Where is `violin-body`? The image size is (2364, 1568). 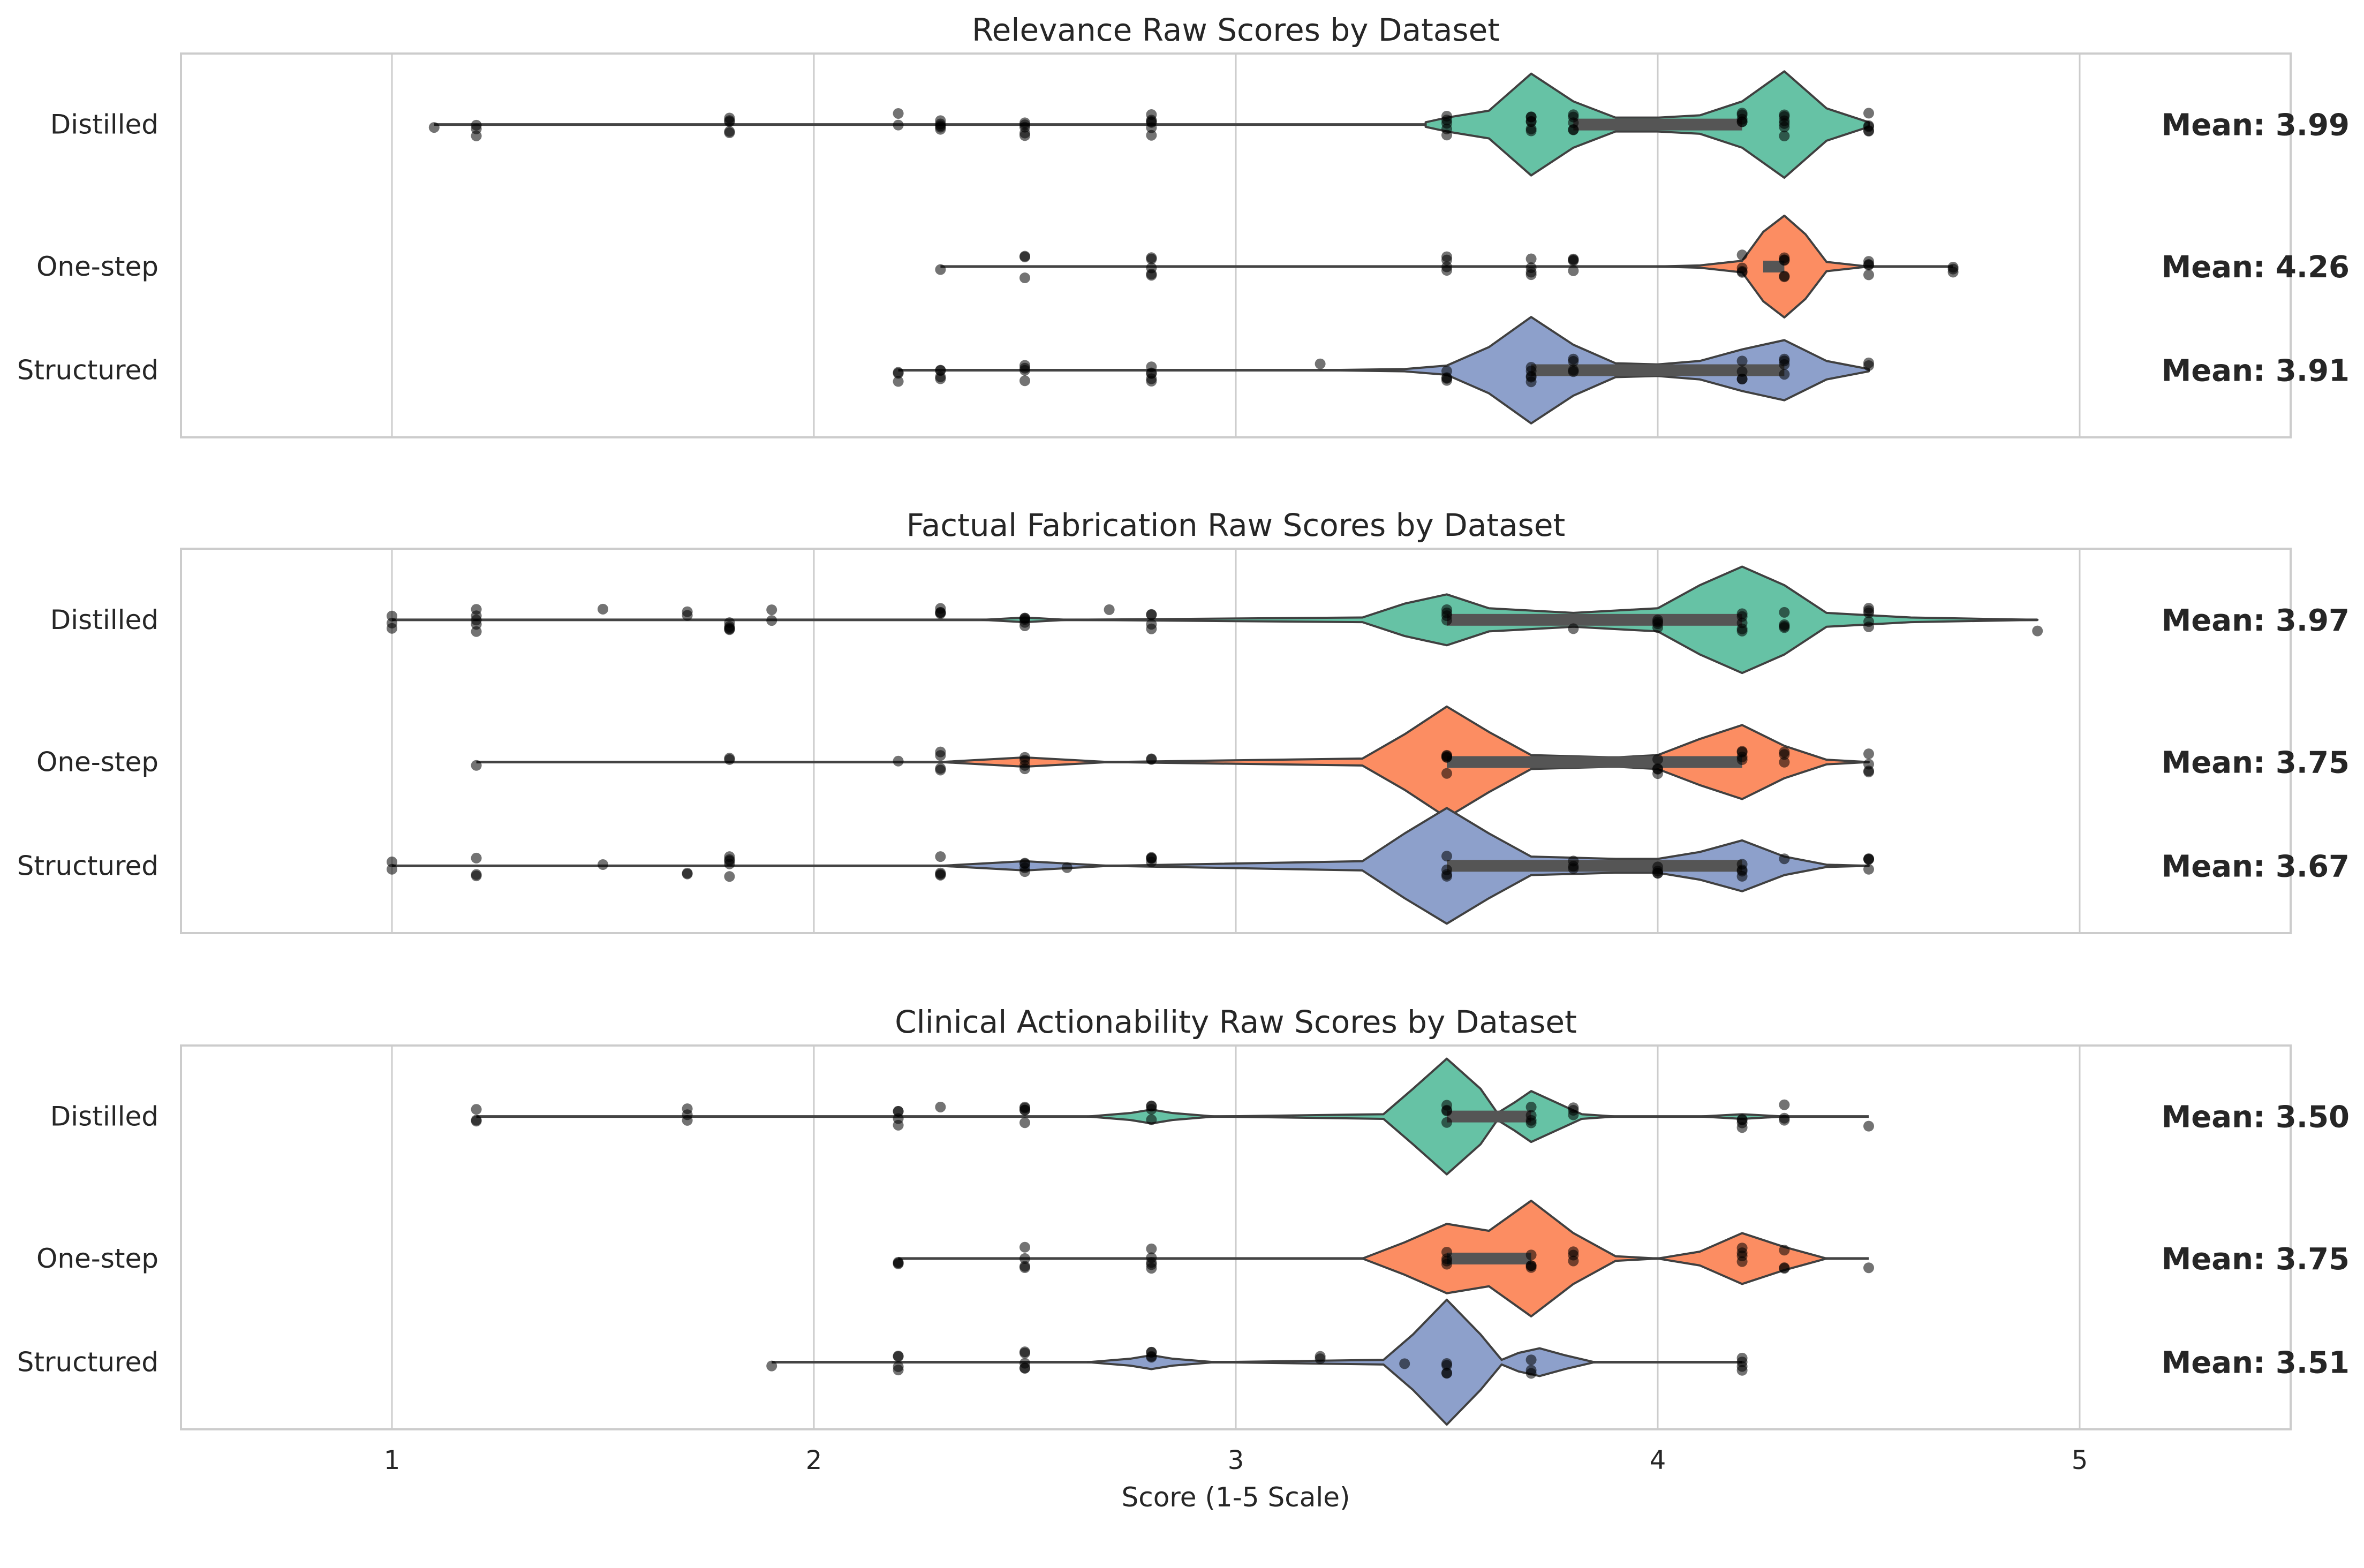 violin-body is located at coordinates (1594, 1258).